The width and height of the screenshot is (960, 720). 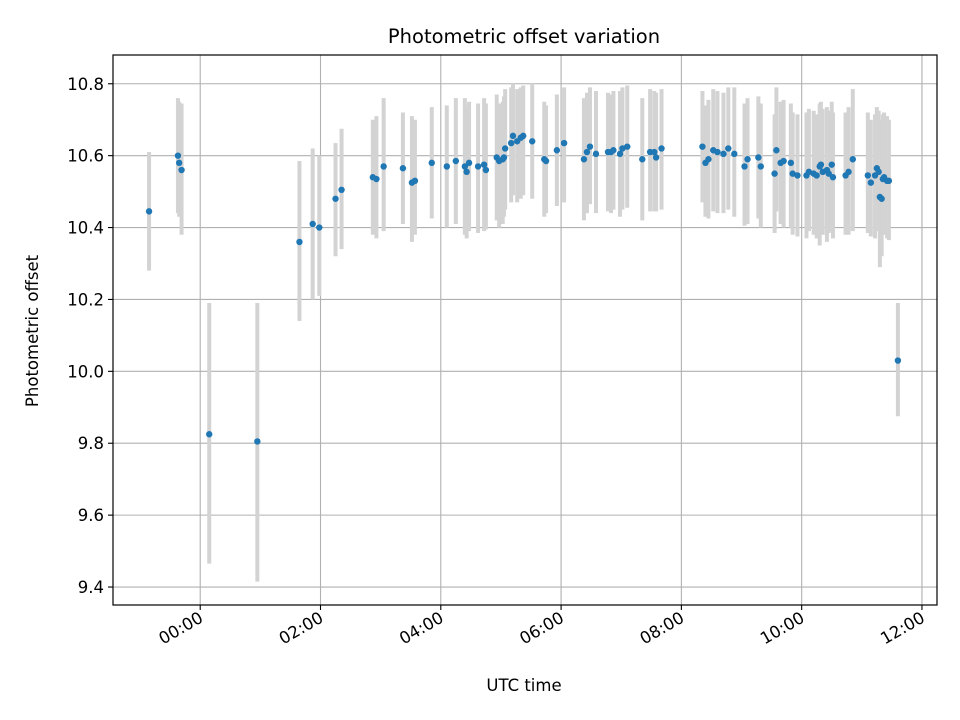 I want to click on y-tick-label: 9.6, so click(x=91, y=515).